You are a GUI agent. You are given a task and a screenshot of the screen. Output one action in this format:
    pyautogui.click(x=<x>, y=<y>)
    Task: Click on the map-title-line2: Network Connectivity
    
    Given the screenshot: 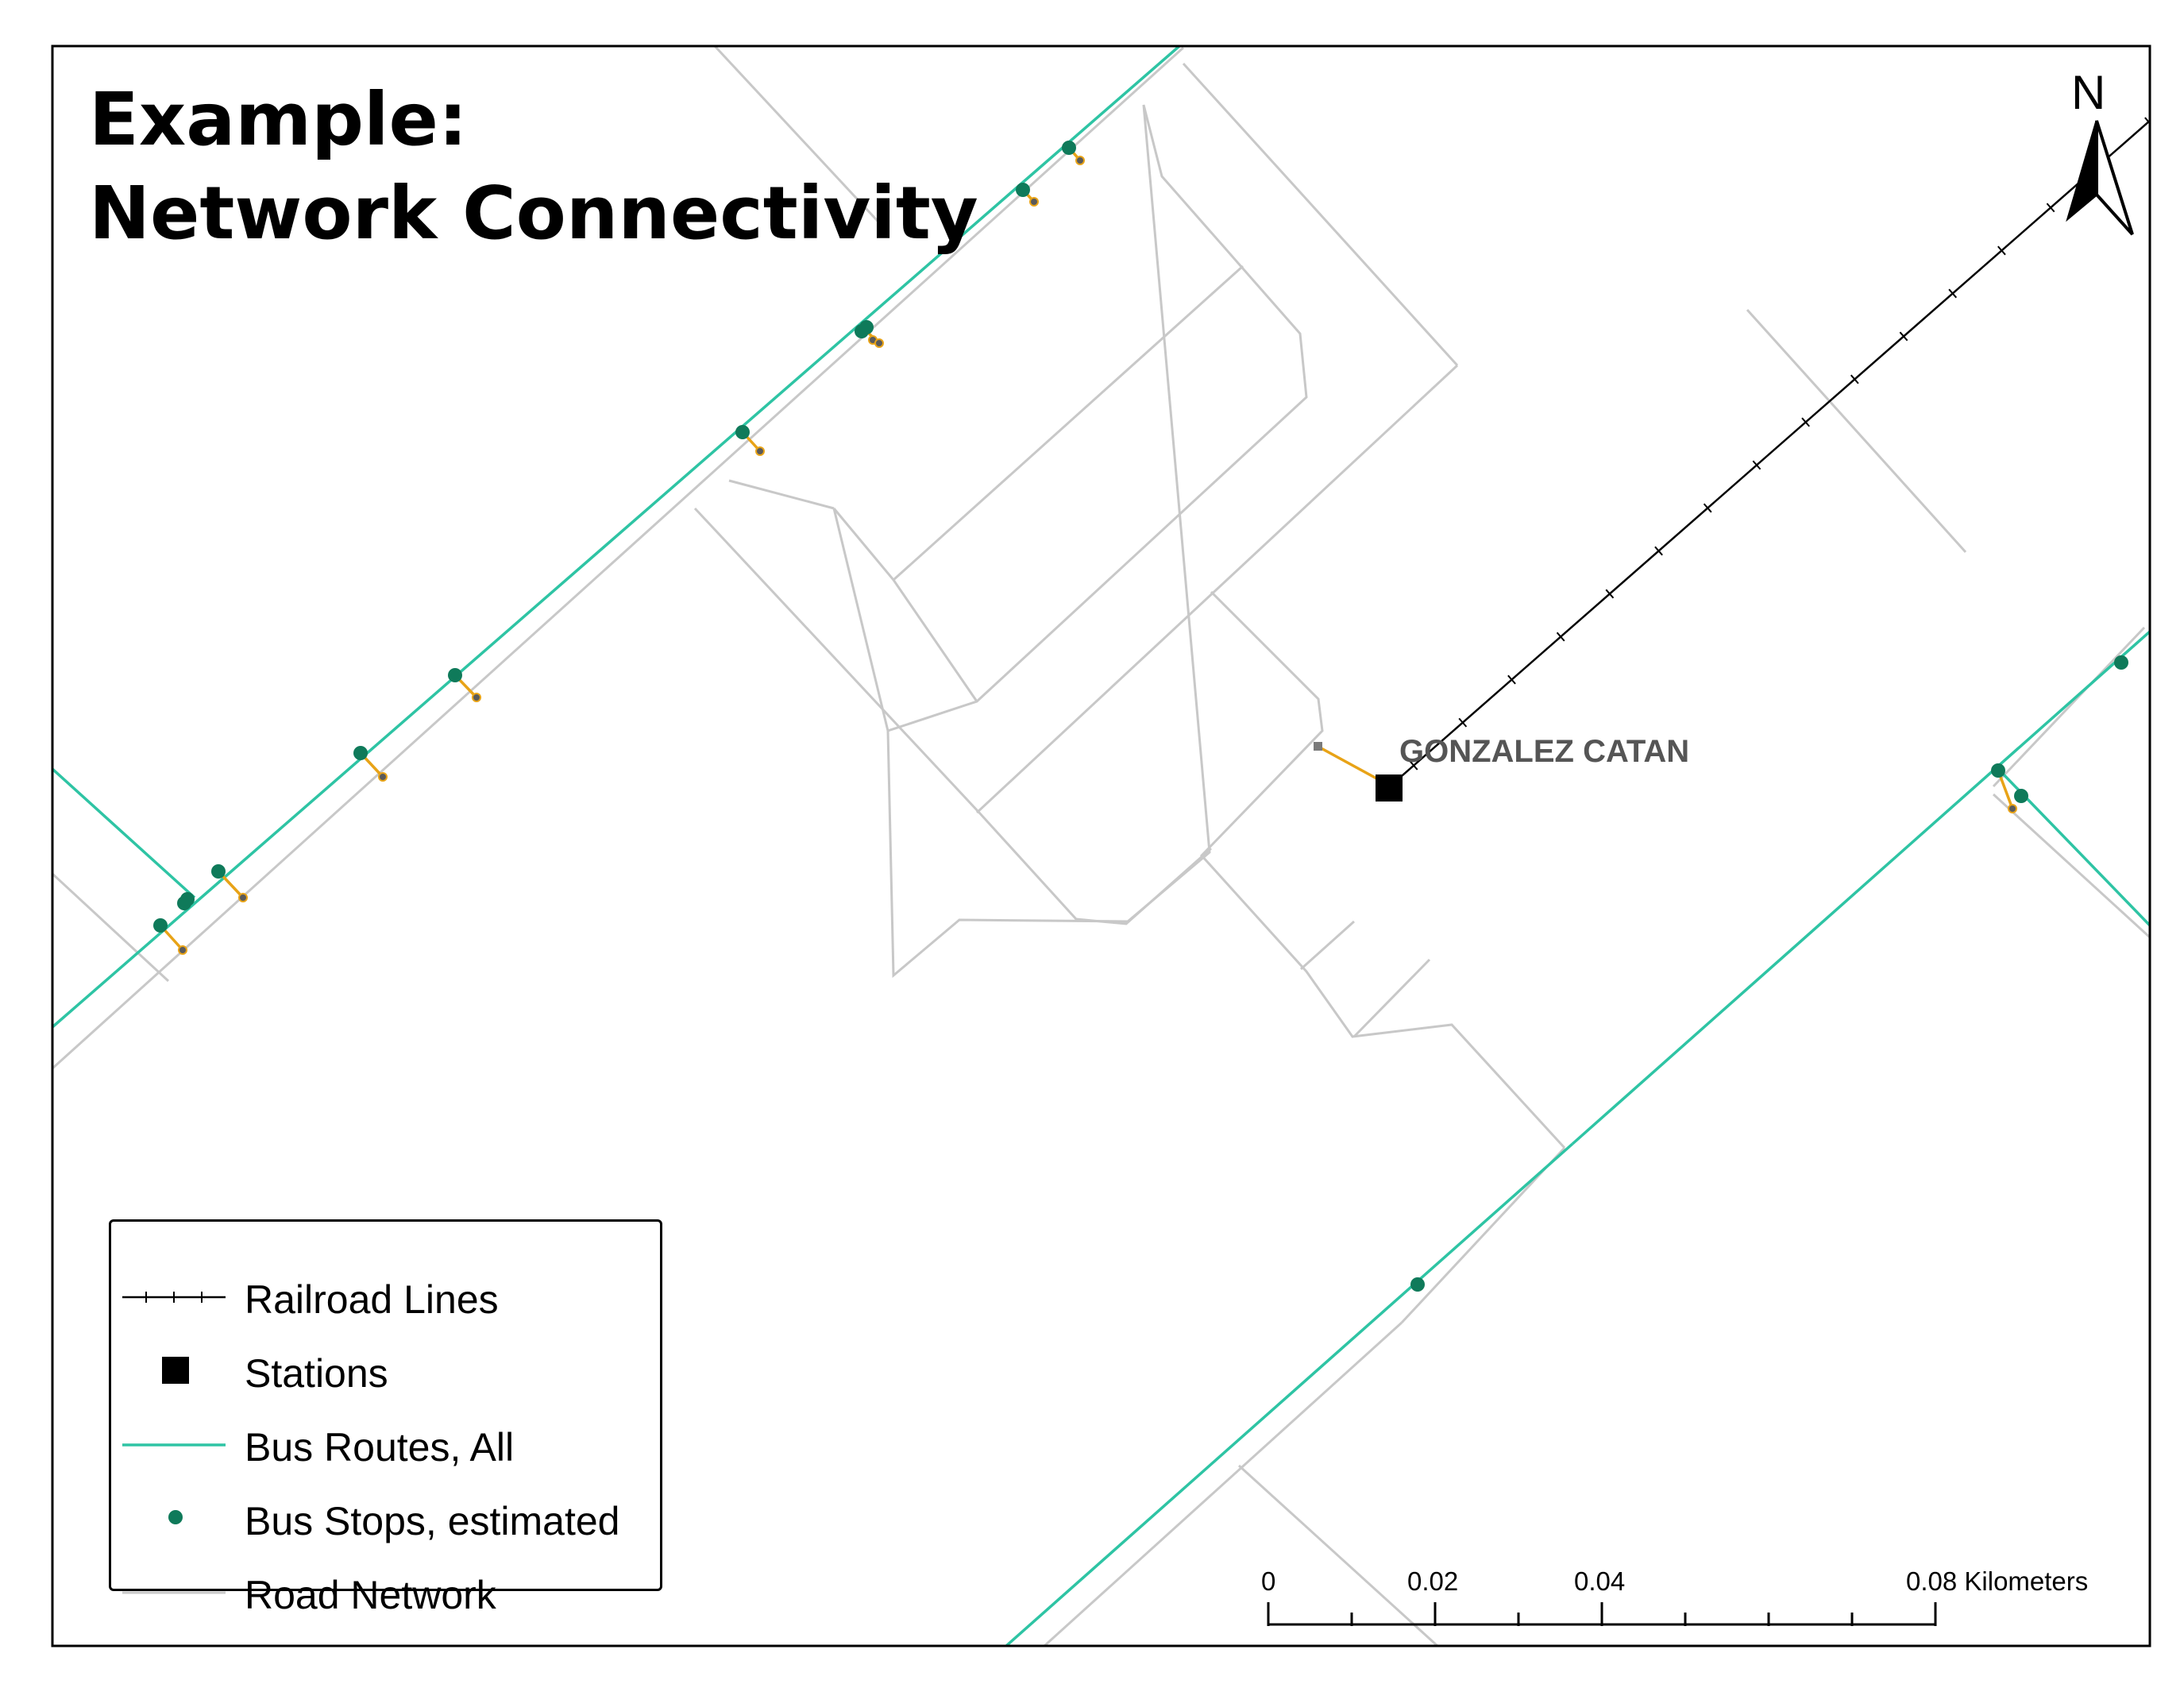 What is the action you would take?
    pyautogui.click(x=533, y=213)
    